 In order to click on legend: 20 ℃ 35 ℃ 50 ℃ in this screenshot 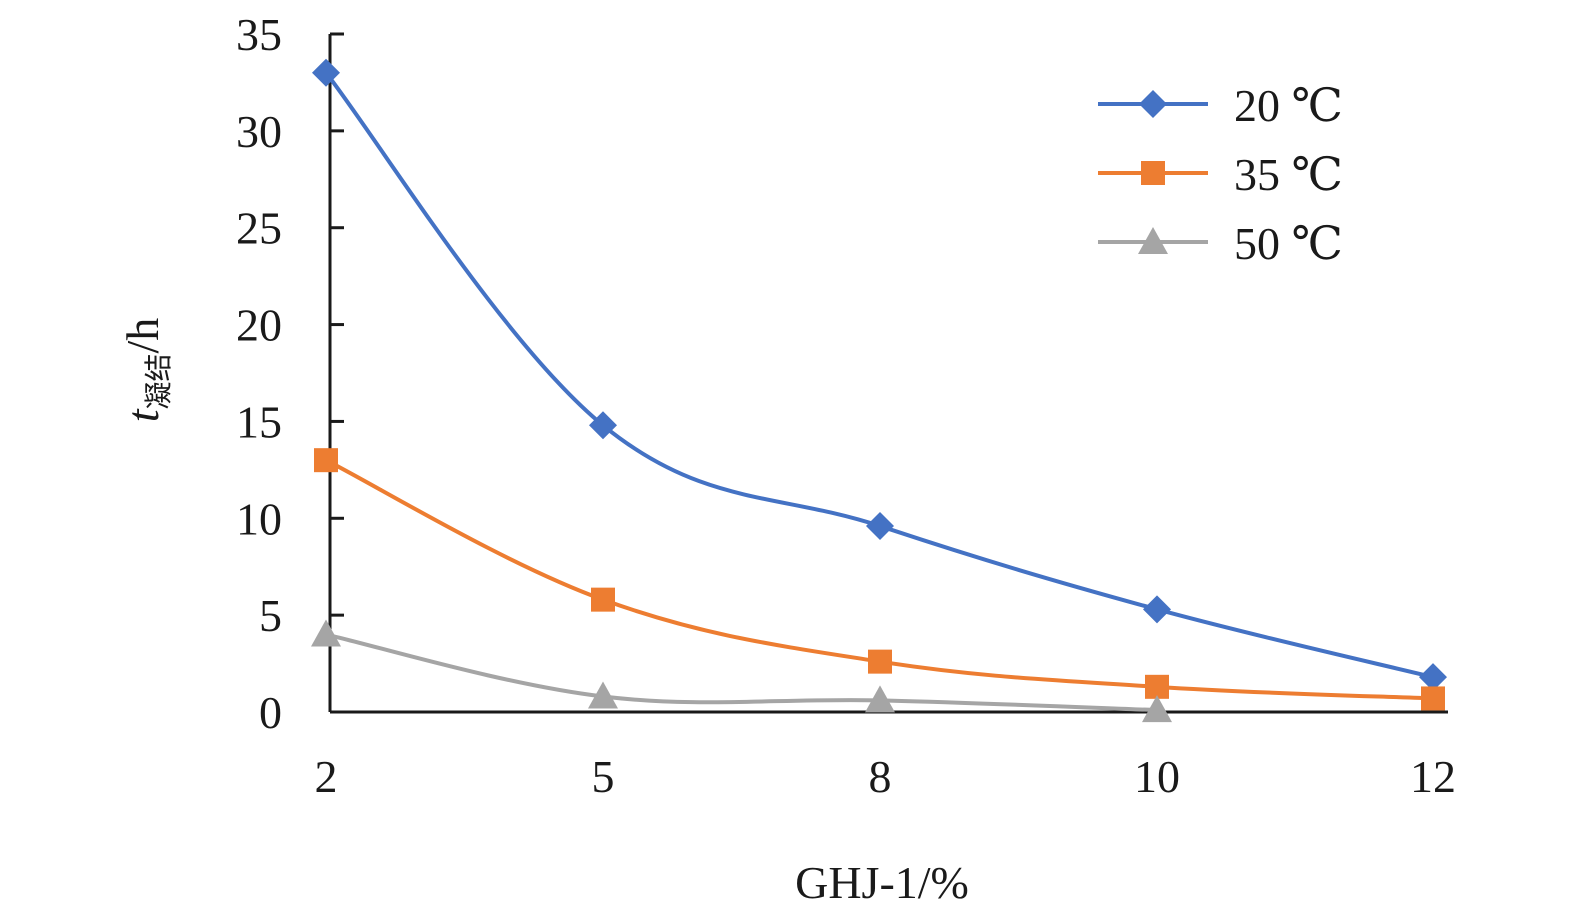, I will do `click(1220, 174)`.